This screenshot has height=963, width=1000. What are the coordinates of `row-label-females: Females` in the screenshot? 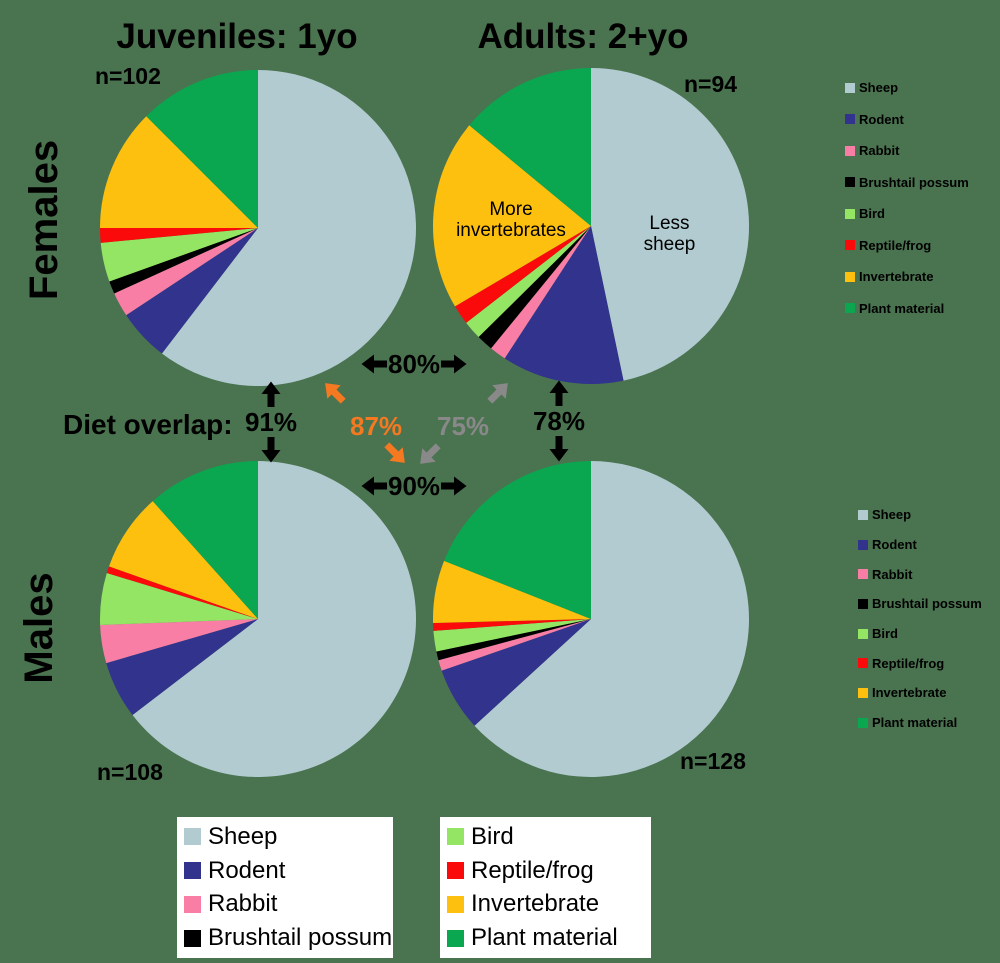 It's located at (44, 219).